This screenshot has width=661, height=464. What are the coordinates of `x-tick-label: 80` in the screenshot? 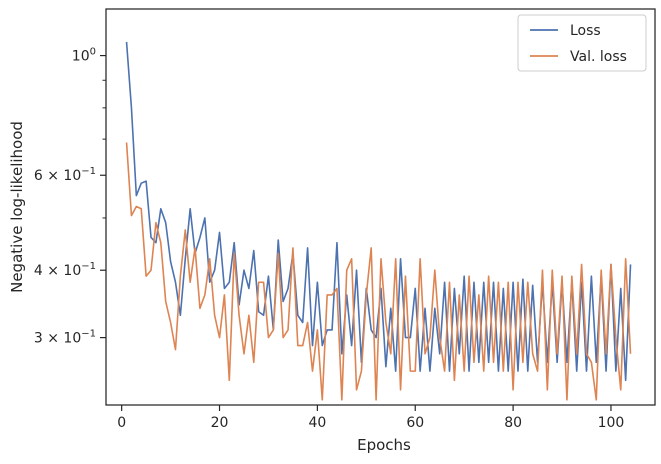 It's located at (513, 423).